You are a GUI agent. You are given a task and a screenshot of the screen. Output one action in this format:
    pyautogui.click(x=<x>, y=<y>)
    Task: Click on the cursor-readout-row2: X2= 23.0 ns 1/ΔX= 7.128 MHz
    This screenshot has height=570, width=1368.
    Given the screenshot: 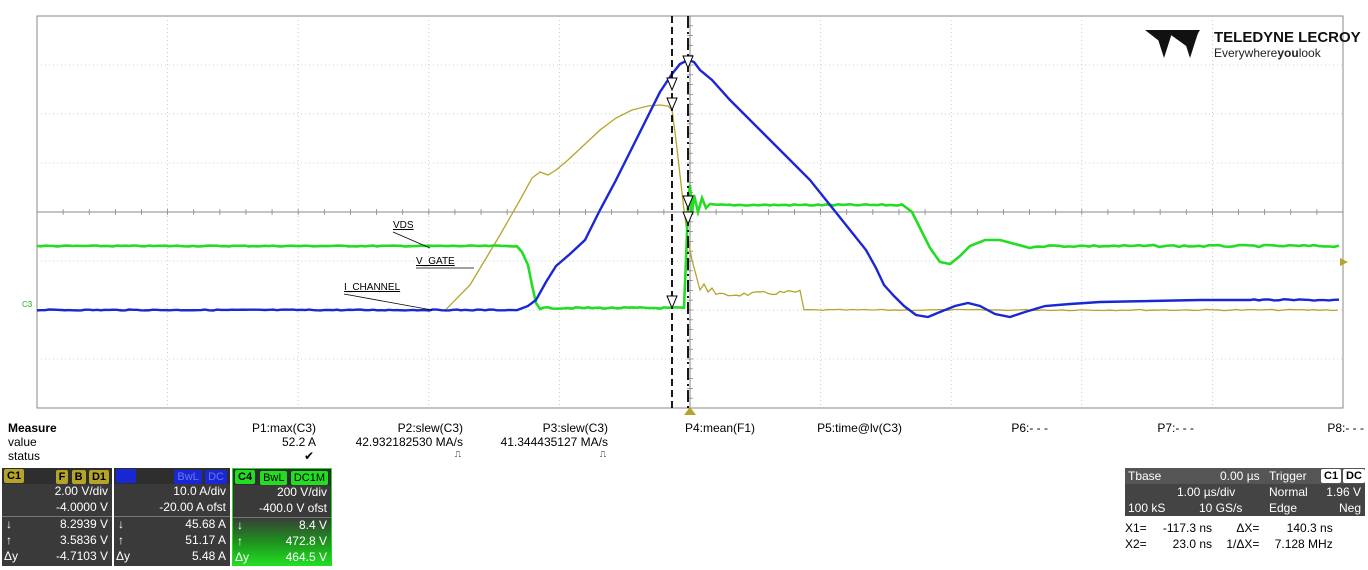 What is the action you would take?
    pyautogui.click(x=1229, y=544)
    